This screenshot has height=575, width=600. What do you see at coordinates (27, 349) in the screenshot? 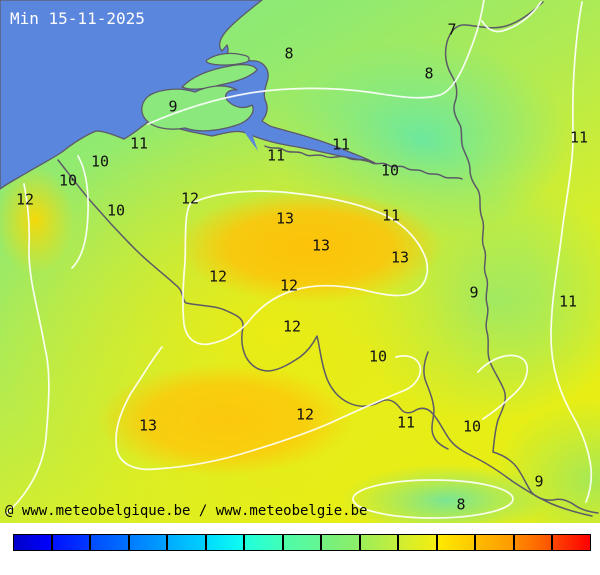
I see `contour-west` at bounding box center [27, 349].